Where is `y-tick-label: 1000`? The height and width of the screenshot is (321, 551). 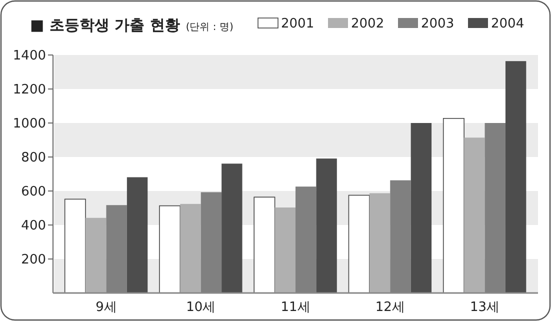
y-tick-label: 1000 is located at coordinates (29, 124).